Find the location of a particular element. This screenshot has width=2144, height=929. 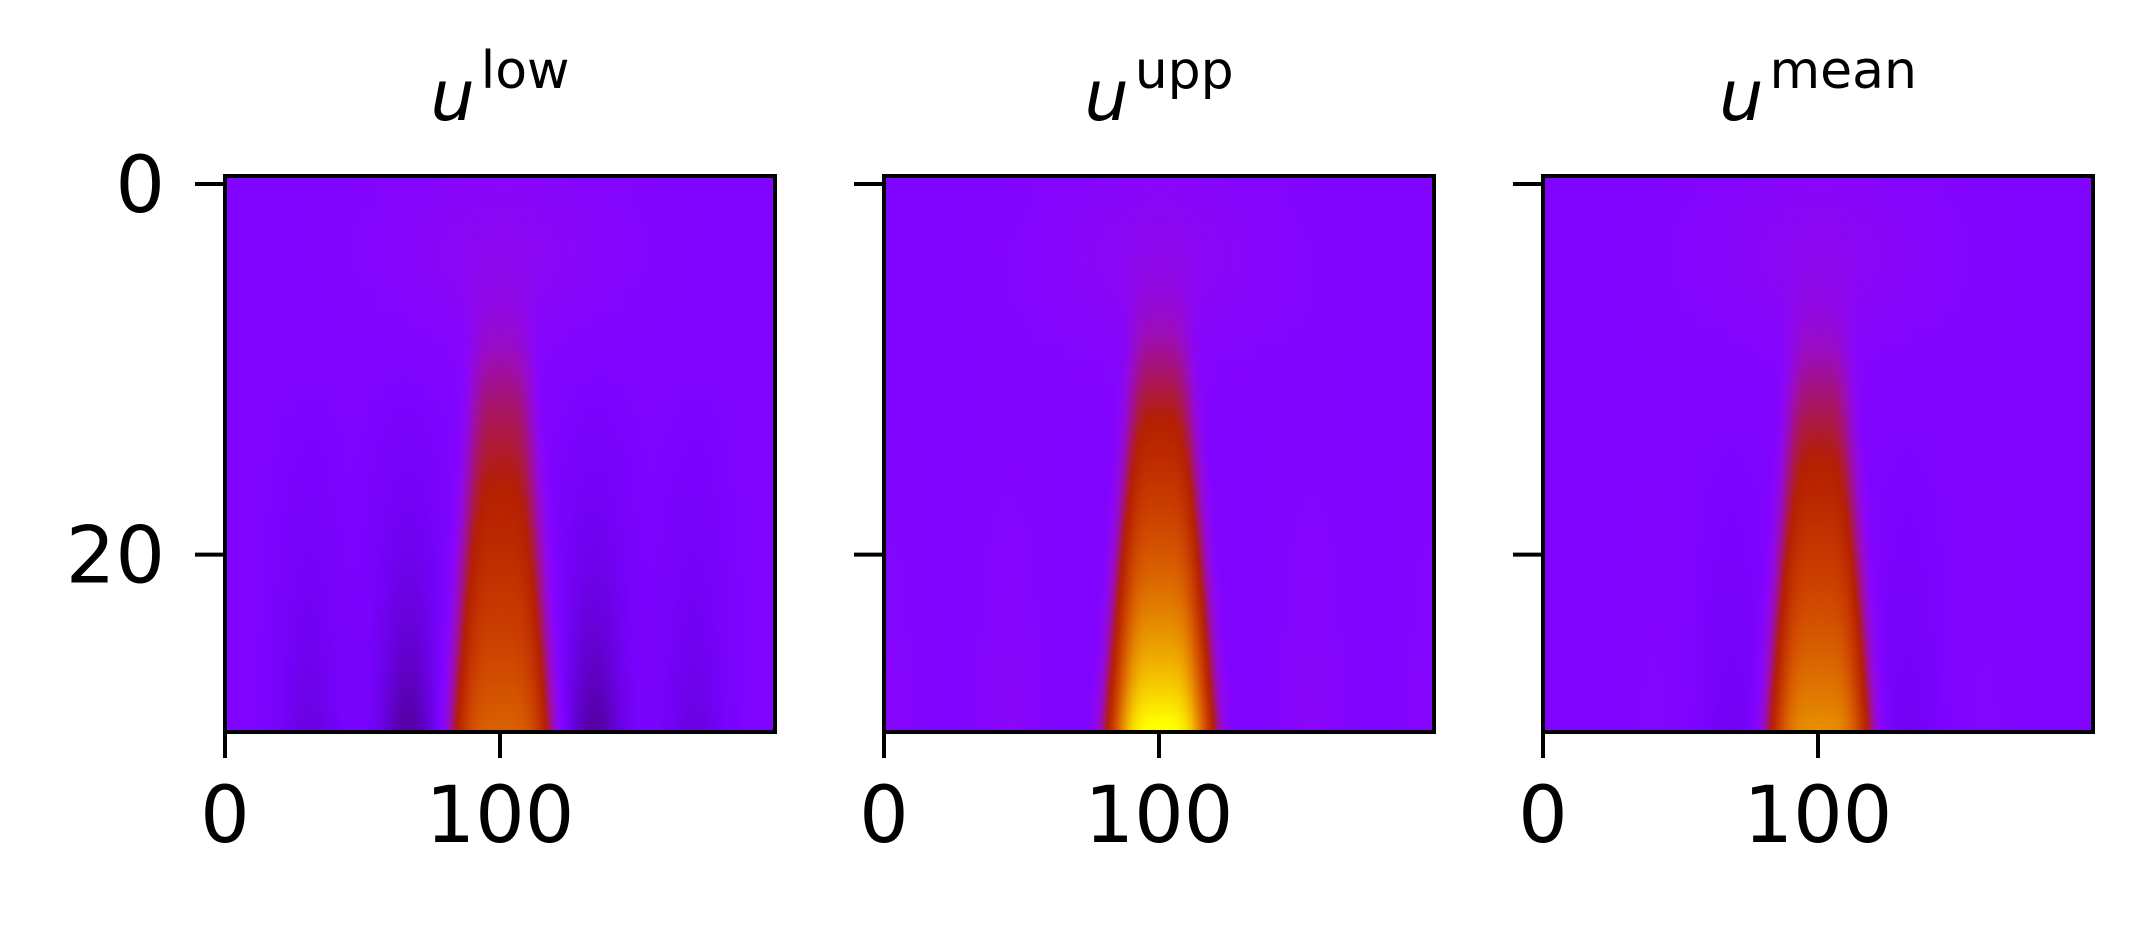

title-superscript: upp is located at coordinates (1184, 71).